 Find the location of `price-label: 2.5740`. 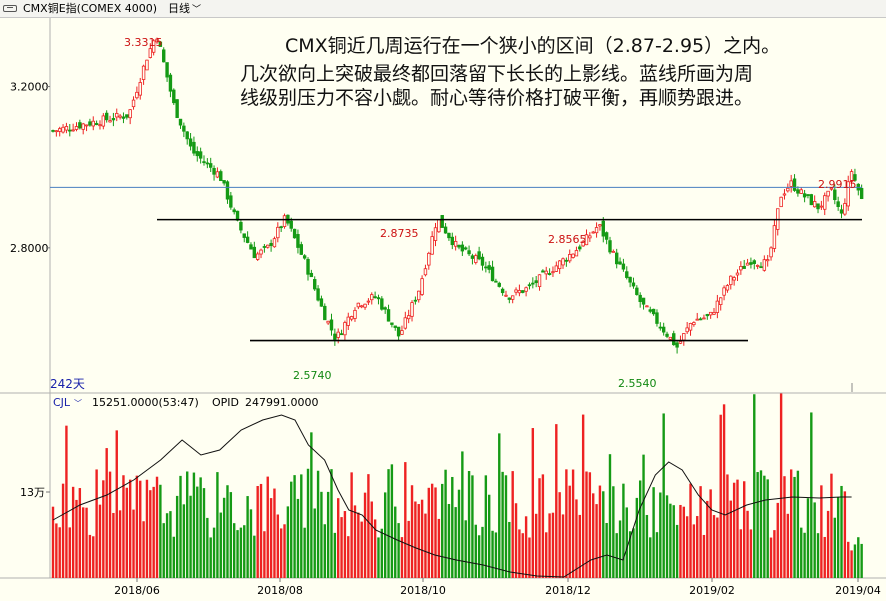

price-label: 2.5740 is located at coordinates (312, 375).